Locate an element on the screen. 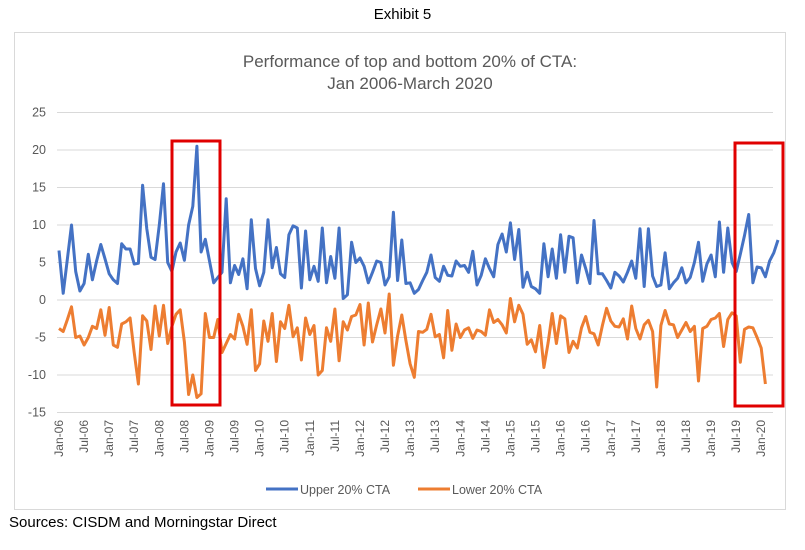  x-tick-label: Jan-06 is located at coordinates (59, 438).